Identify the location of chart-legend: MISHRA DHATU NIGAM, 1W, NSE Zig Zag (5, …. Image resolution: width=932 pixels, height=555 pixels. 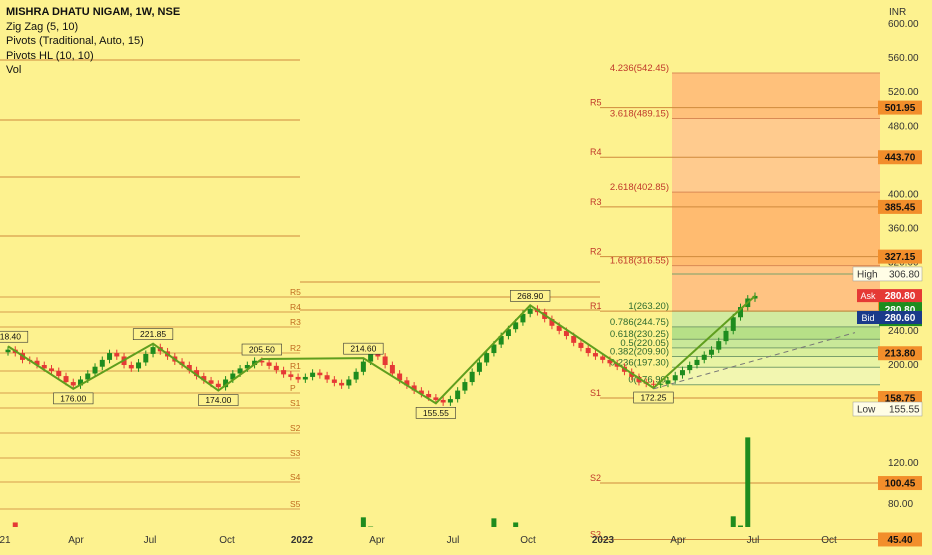
(93, 41).